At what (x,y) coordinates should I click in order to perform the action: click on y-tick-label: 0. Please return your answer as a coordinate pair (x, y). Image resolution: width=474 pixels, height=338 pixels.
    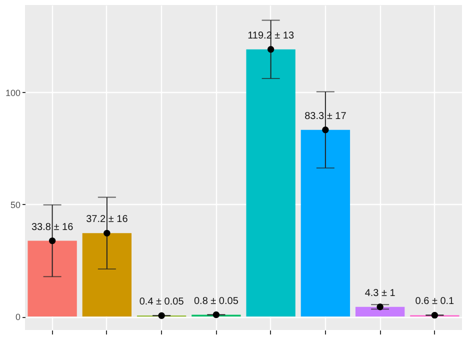
    Looking at the image, I should click on (17, 317).